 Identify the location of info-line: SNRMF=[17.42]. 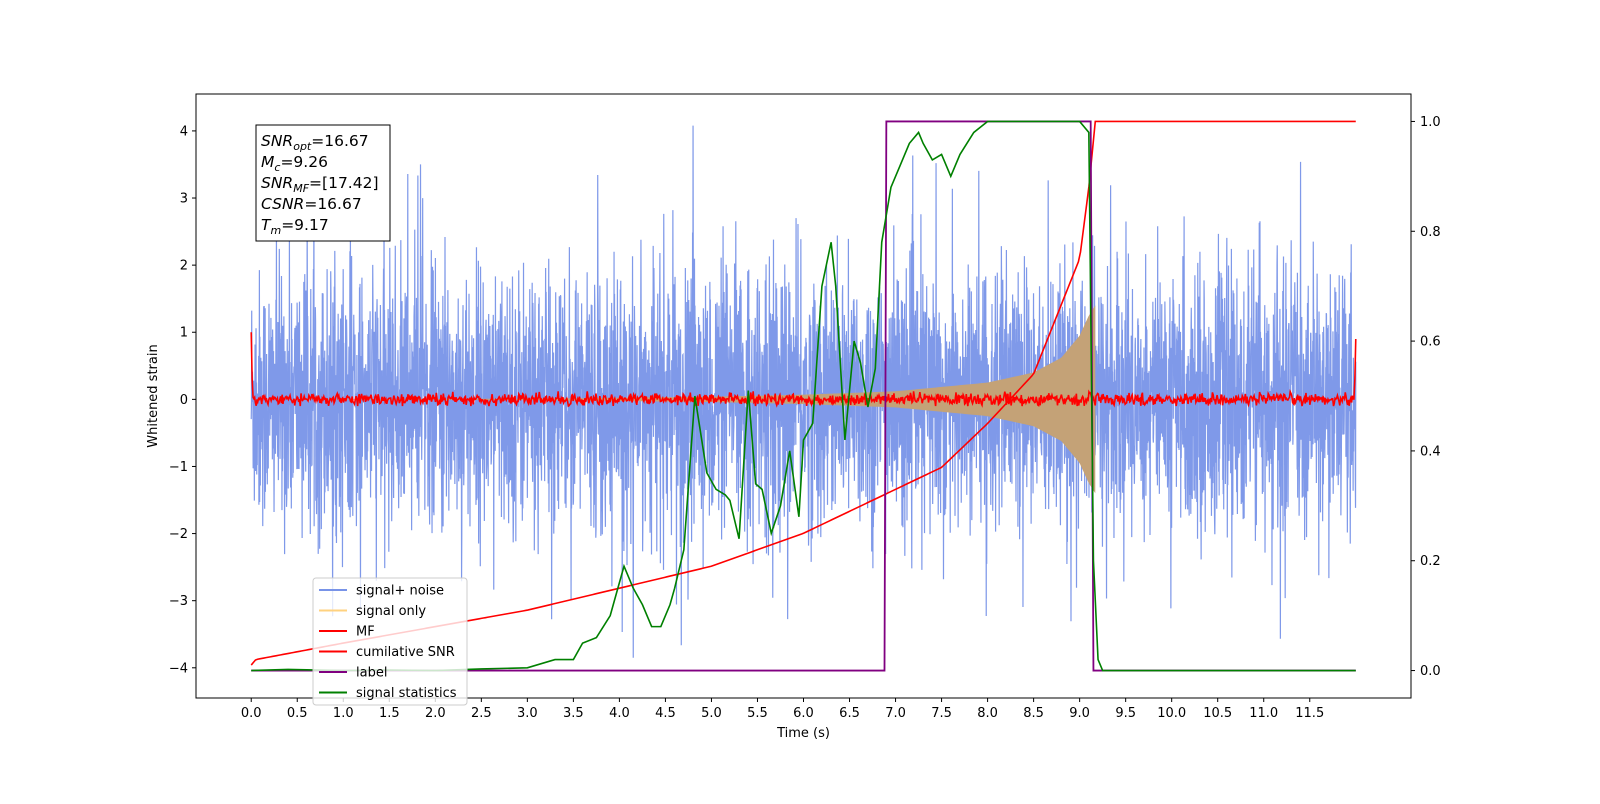
(320, 184).